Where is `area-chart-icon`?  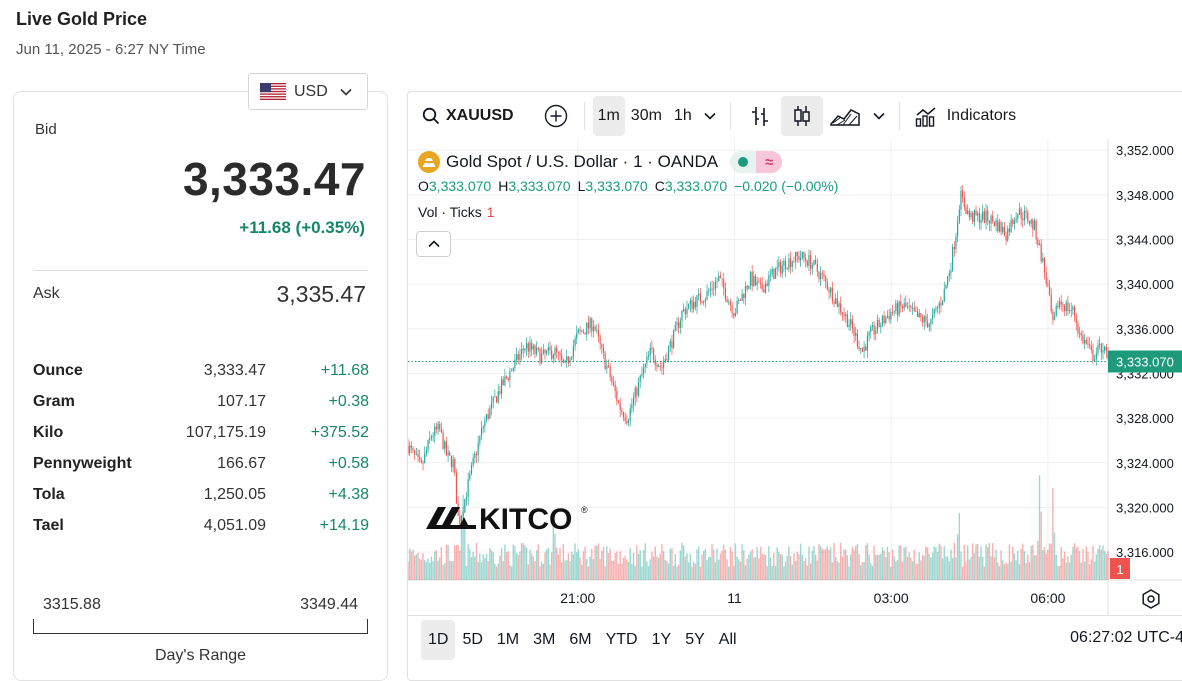
area-chart-icon is located at coordinates (844, 117).